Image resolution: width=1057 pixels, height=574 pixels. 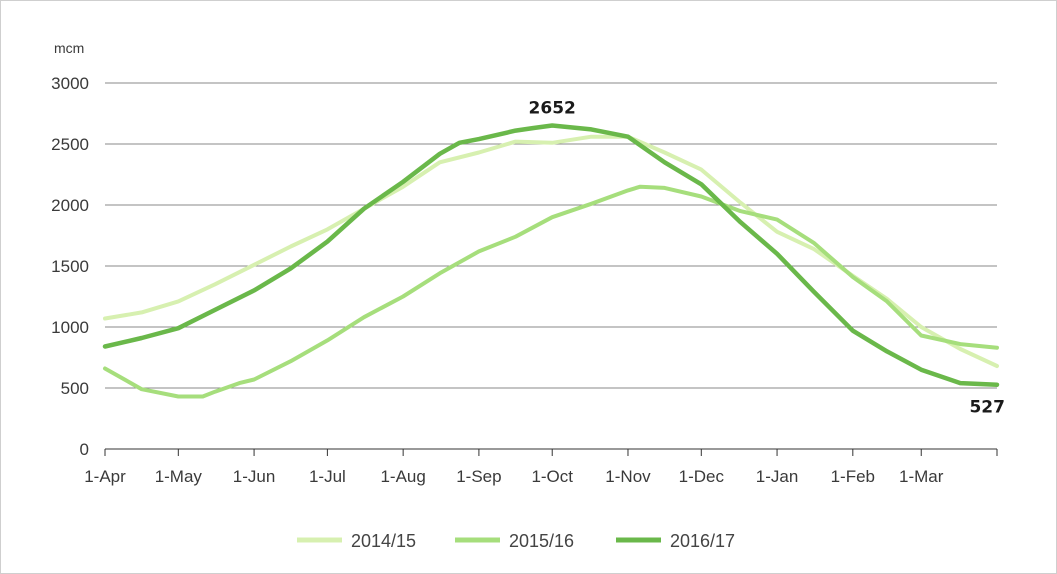 What do you see at coordinates (921, 476) in the screenshot?
I see `x-tick-label: 1-Mar` at bounding box center [921, 476].